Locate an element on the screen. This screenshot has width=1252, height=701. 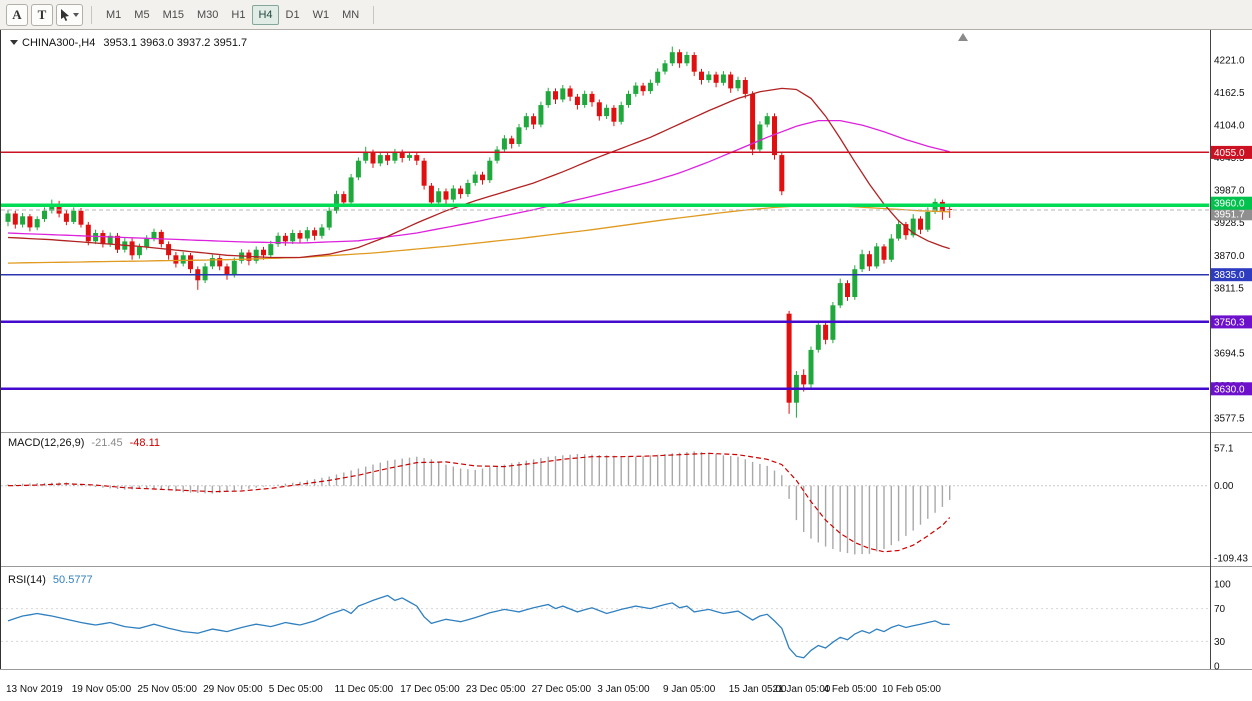
rsi-tick-label: 0 is located at coordinates (1217, 667).